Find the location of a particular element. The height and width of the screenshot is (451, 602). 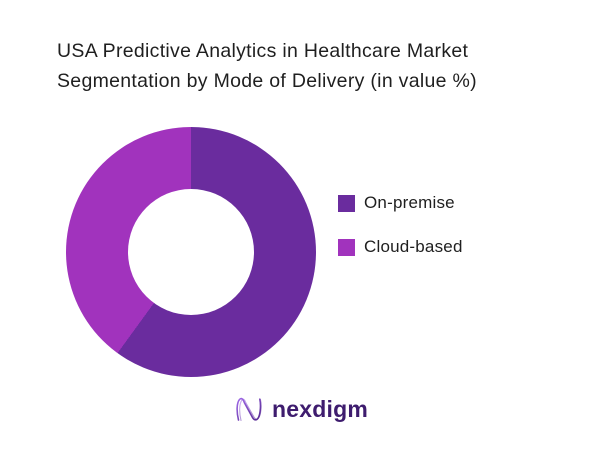

donut-hole is located at coordinates (191, 252).